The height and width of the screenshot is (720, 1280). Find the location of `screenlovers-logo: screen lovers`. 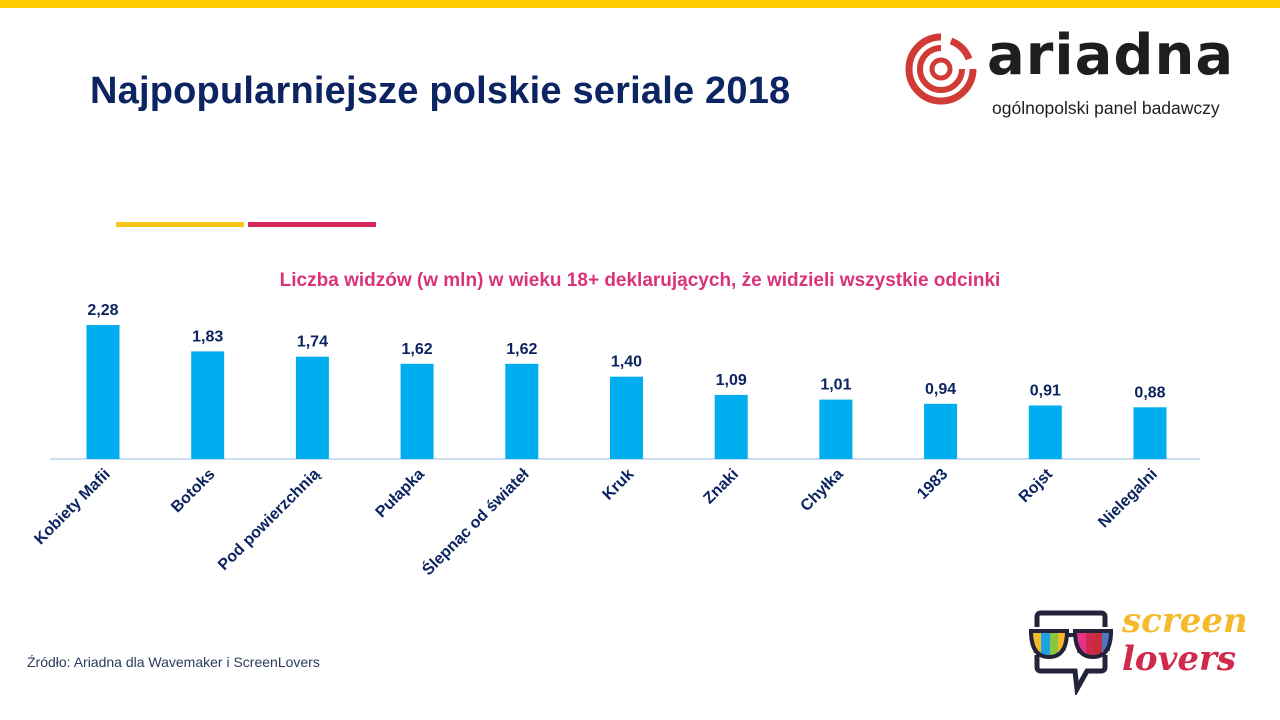

screenlovers-logo: screen lovers is located at coordinates (1147, 650).